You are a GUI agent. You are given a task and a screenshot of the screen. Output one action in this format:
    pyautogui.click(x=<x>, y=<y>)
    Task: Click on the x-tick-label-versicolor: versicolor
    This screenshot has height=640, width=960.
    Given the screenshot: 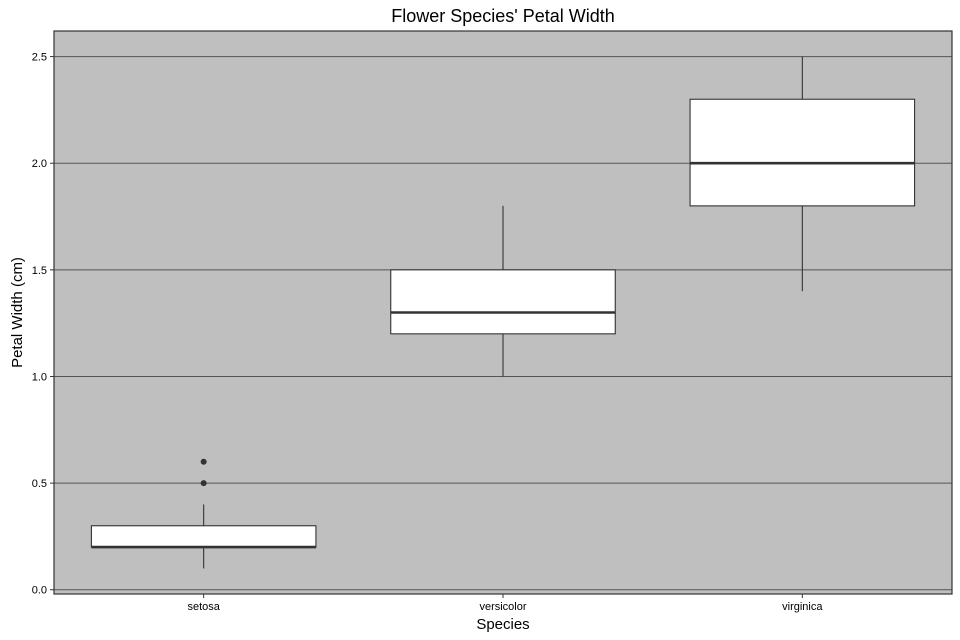 What is the action you would take?
    pyautogui.click(x=502, y=607)
    